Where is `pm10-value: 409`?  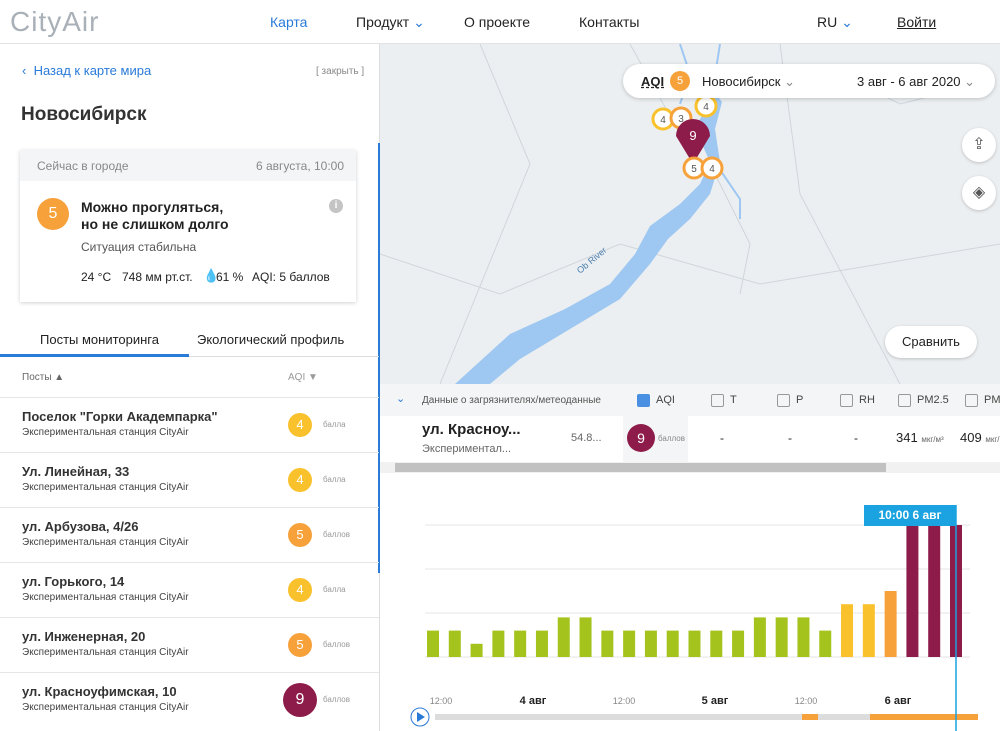 pm10-value: 409 is located at coordinates (971, 437).